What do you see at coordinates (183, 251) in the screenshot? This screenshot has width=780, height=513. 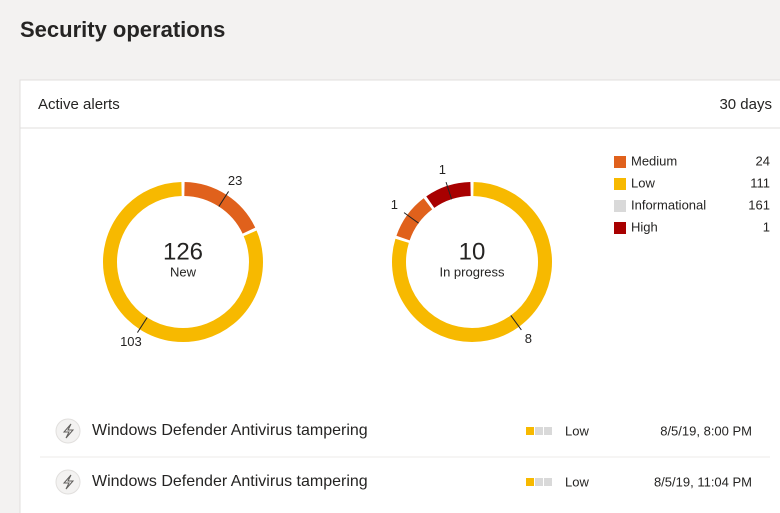 I see `donut-total: 126` at bounding box center [183, 251].